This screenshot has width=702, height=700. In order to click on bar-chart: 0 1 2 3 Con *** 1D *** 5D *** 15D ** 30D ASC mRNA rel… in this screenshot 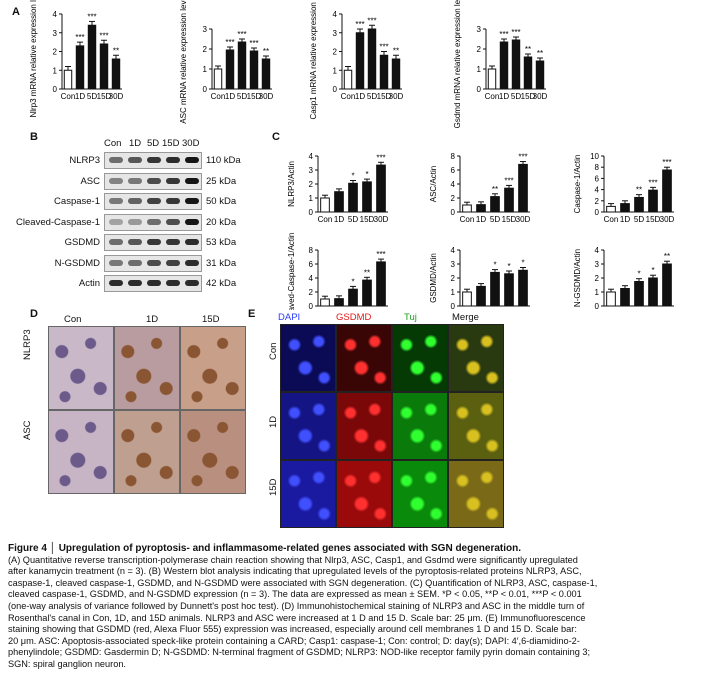, I will do `click(226, 62)`.